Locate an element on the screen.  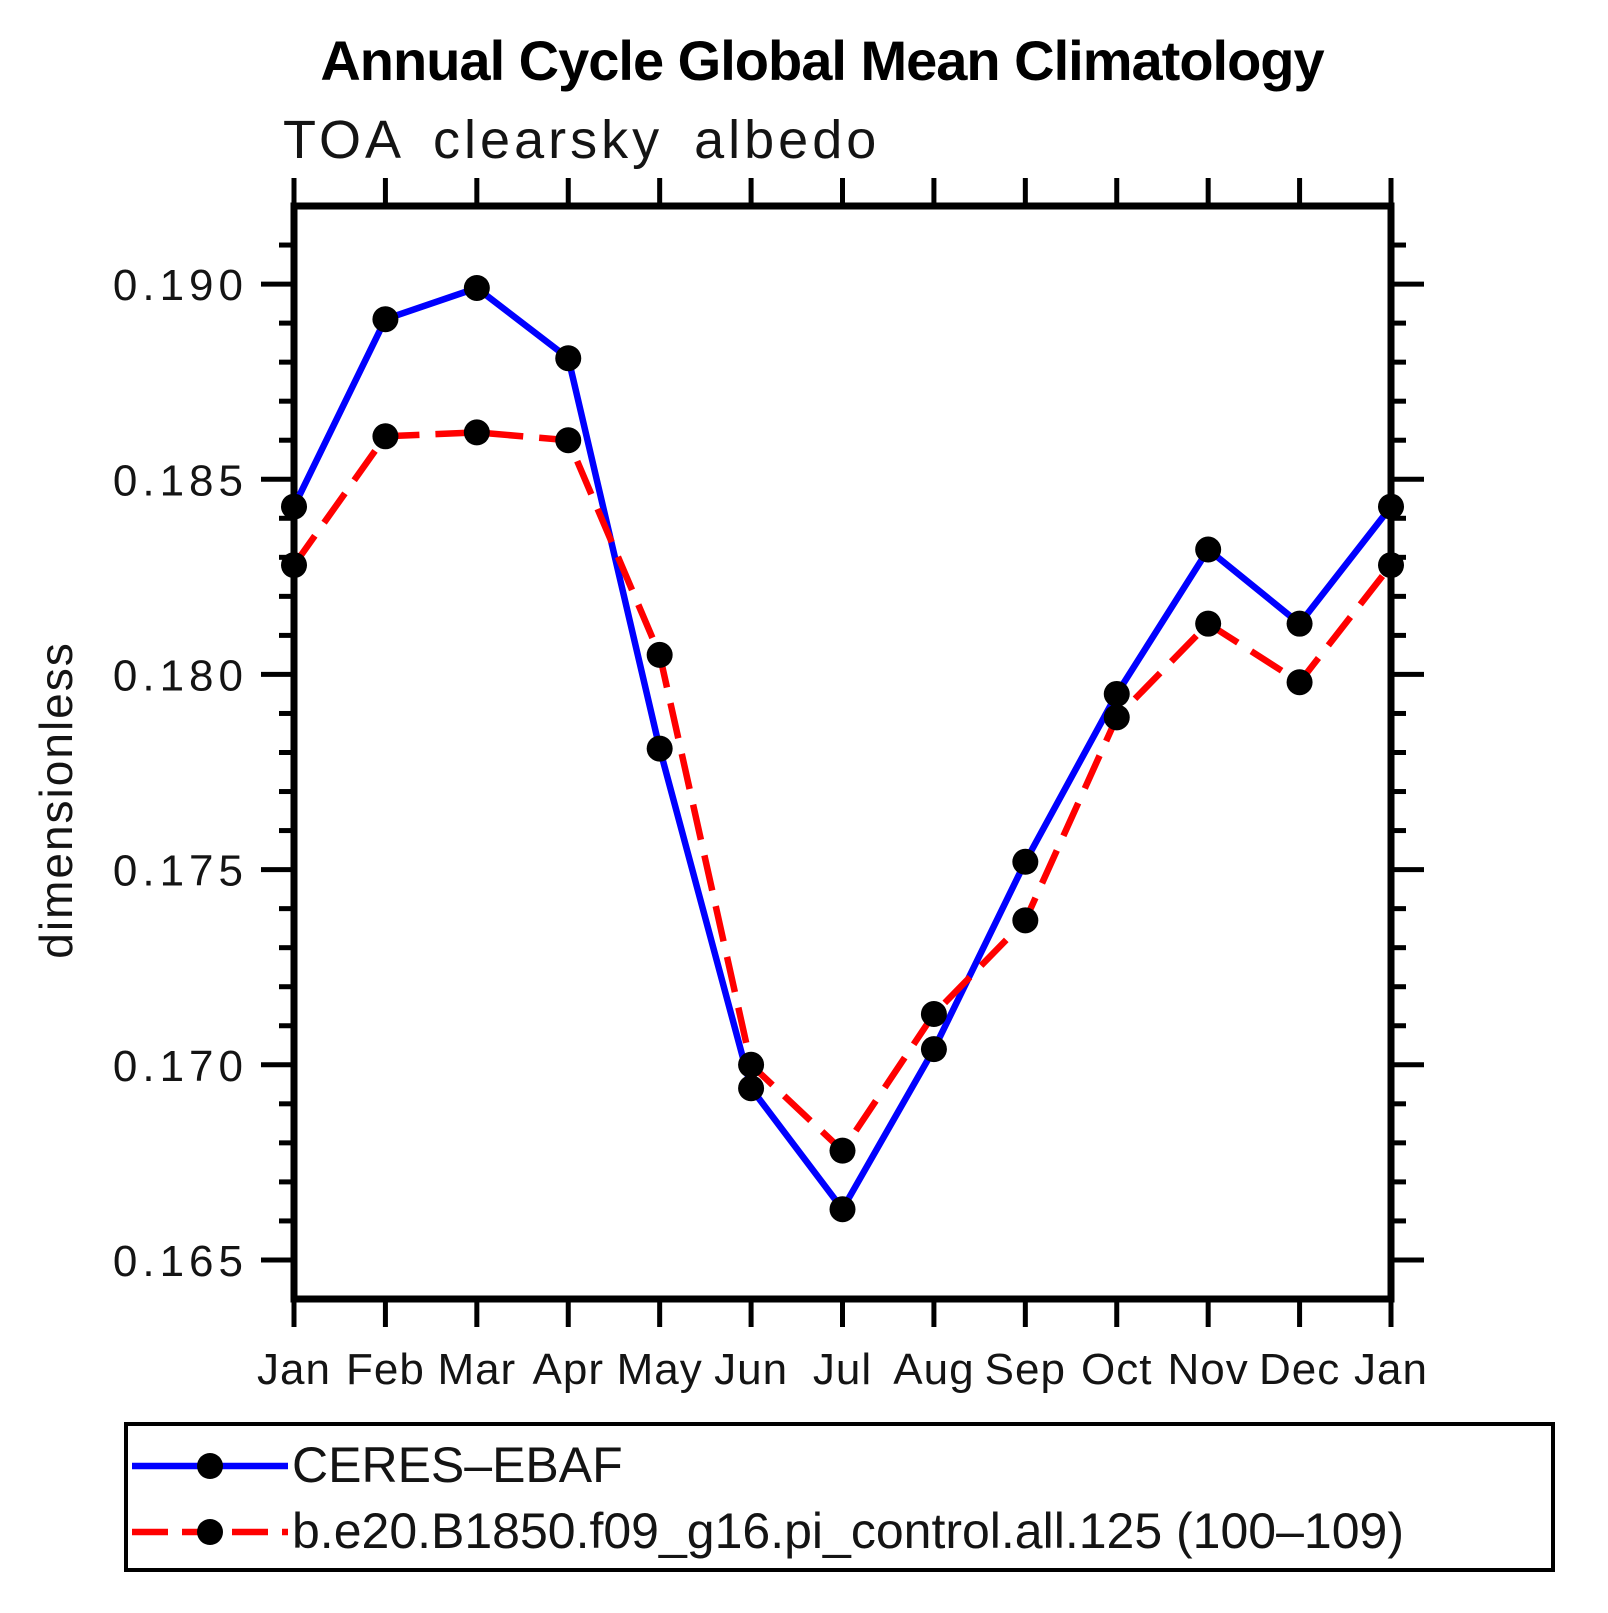
data-point-model-oct is located at coordinates (1116, 717).